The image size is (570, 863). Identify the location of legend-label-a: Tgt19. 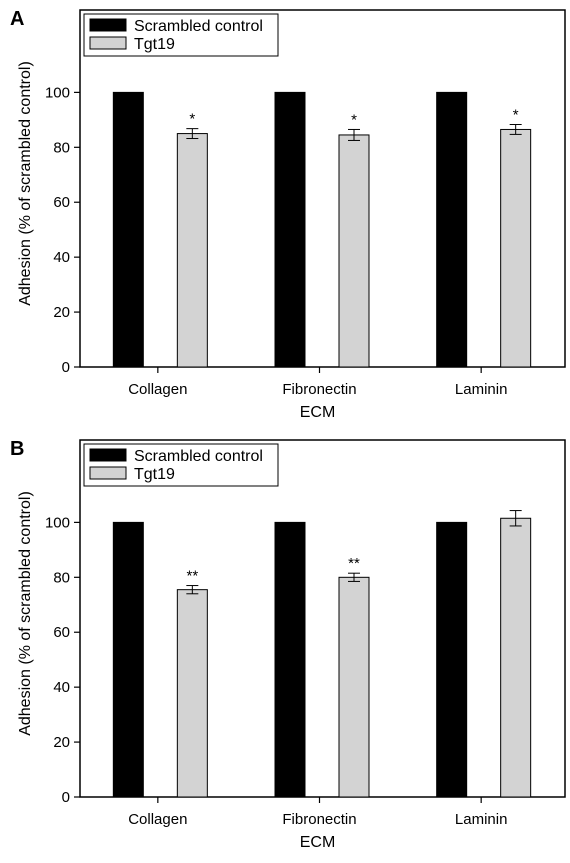
(154, 44).